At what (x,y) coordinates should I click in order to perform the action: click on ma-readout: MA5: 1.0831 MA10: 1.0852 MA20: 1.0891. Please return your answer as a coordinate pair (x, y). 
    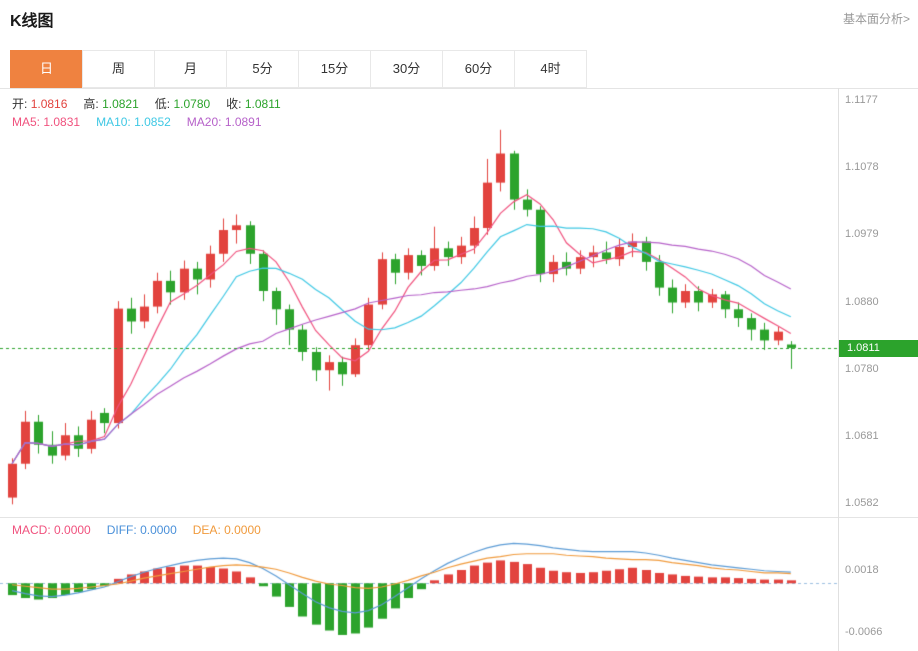
    Looking at the image, I should click on (137, 122).